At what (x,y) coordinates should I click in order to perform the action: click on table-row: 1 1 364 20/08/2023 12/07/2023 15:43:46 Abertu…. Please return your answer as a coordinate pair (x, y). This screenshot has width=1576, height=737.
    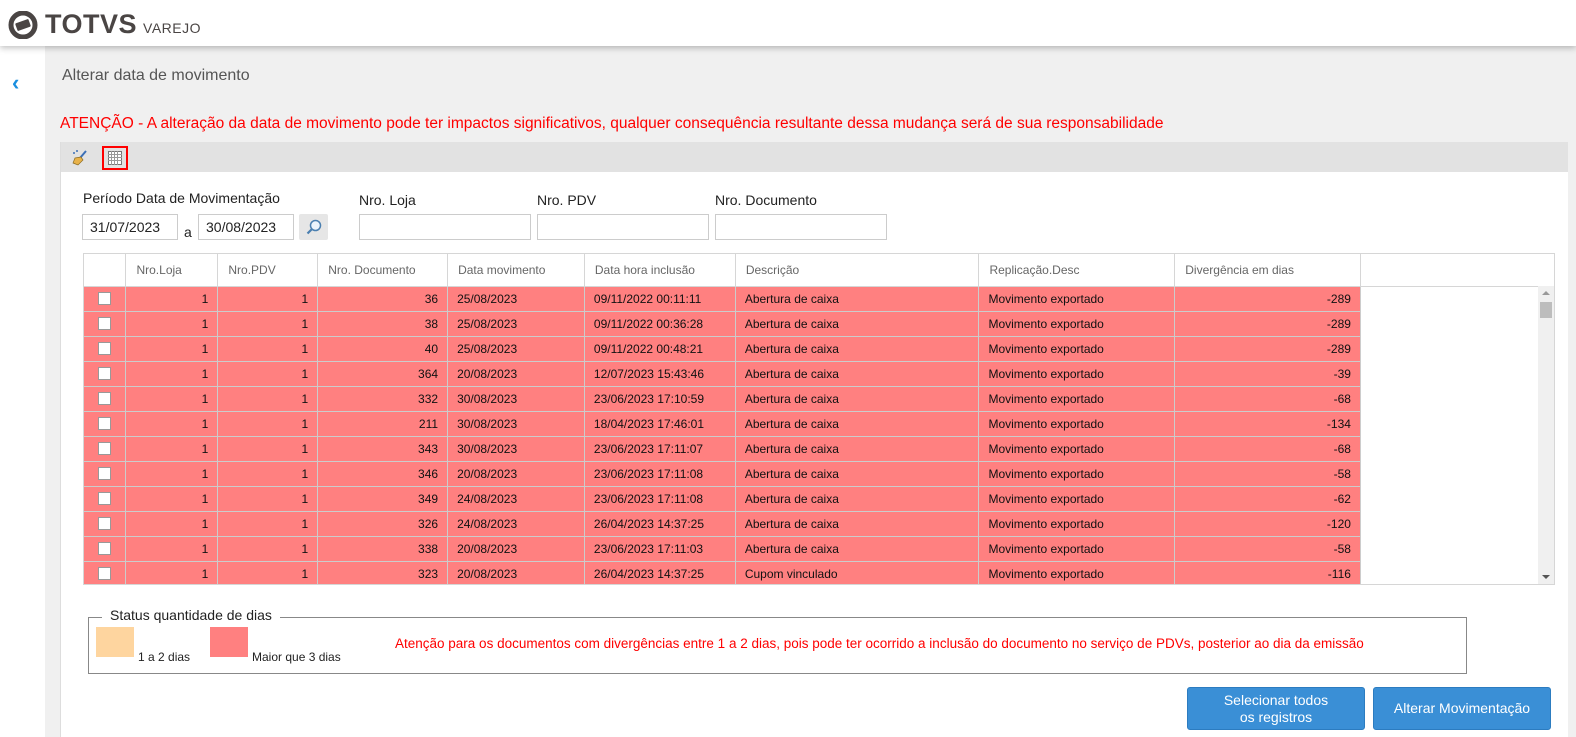
    Looking at the image, I should click on (819, 374).